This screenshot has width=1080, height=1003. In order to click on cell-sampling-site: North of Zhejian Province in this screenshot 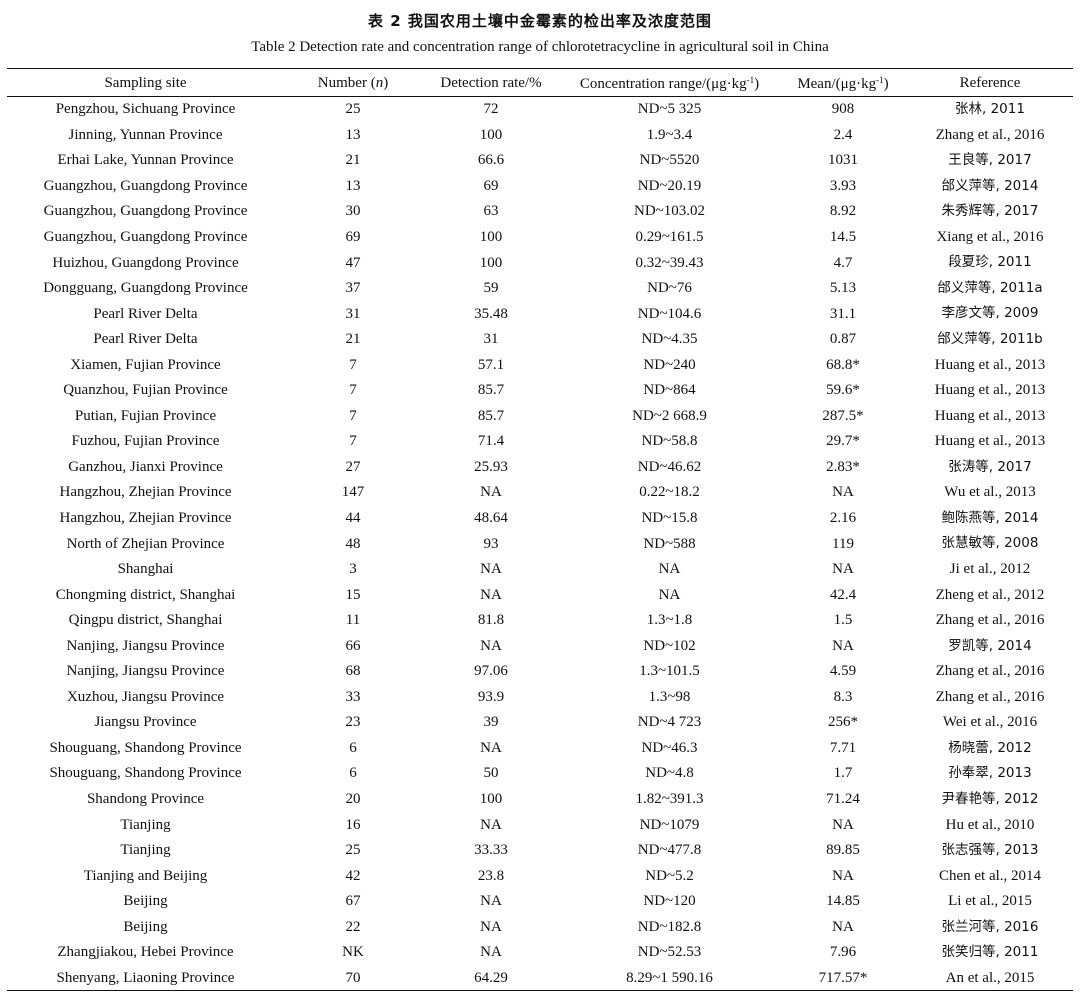, I will do `click(145, 543)`.